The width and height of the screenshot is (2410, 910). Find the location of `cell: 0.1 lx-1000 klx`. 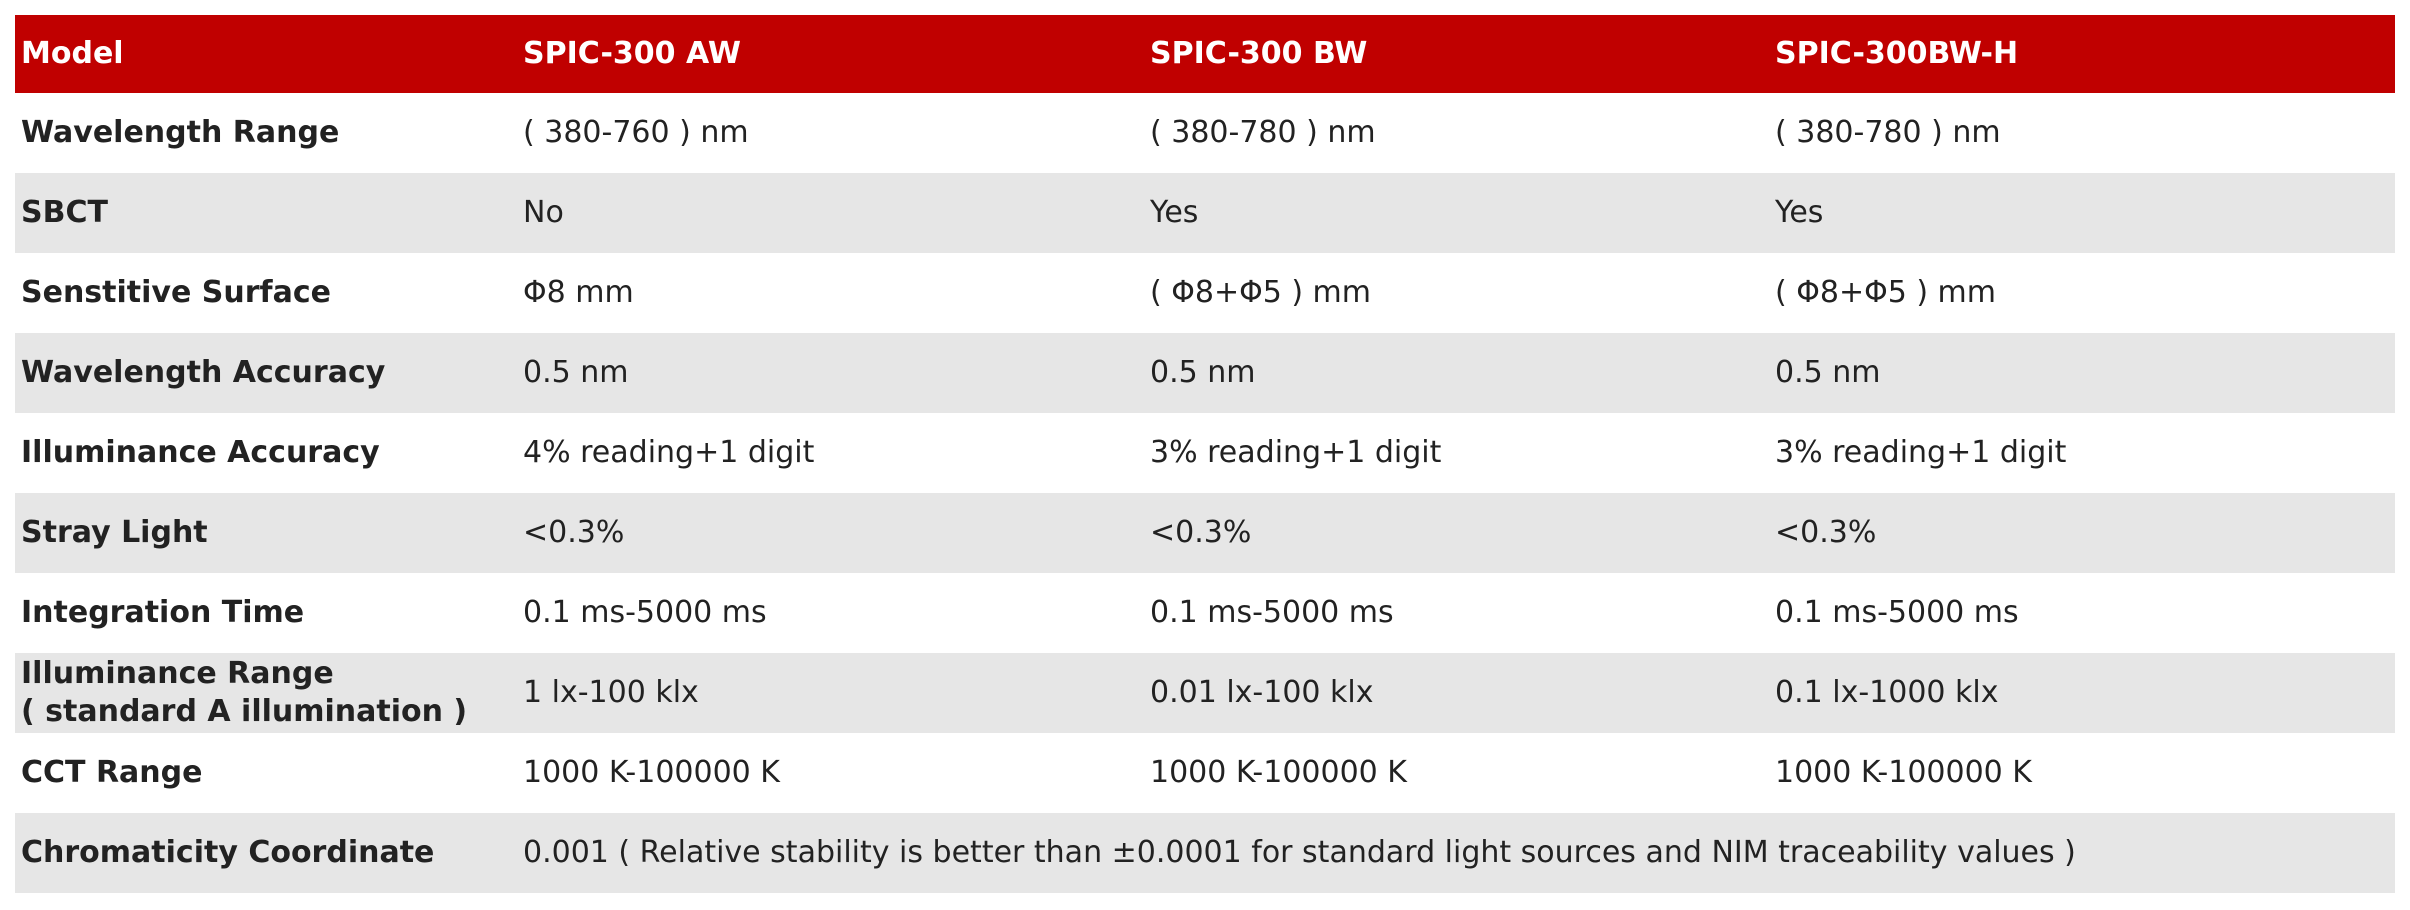

cell: 0.1 lx-1000 klx is located at coordinates (2082, 693).